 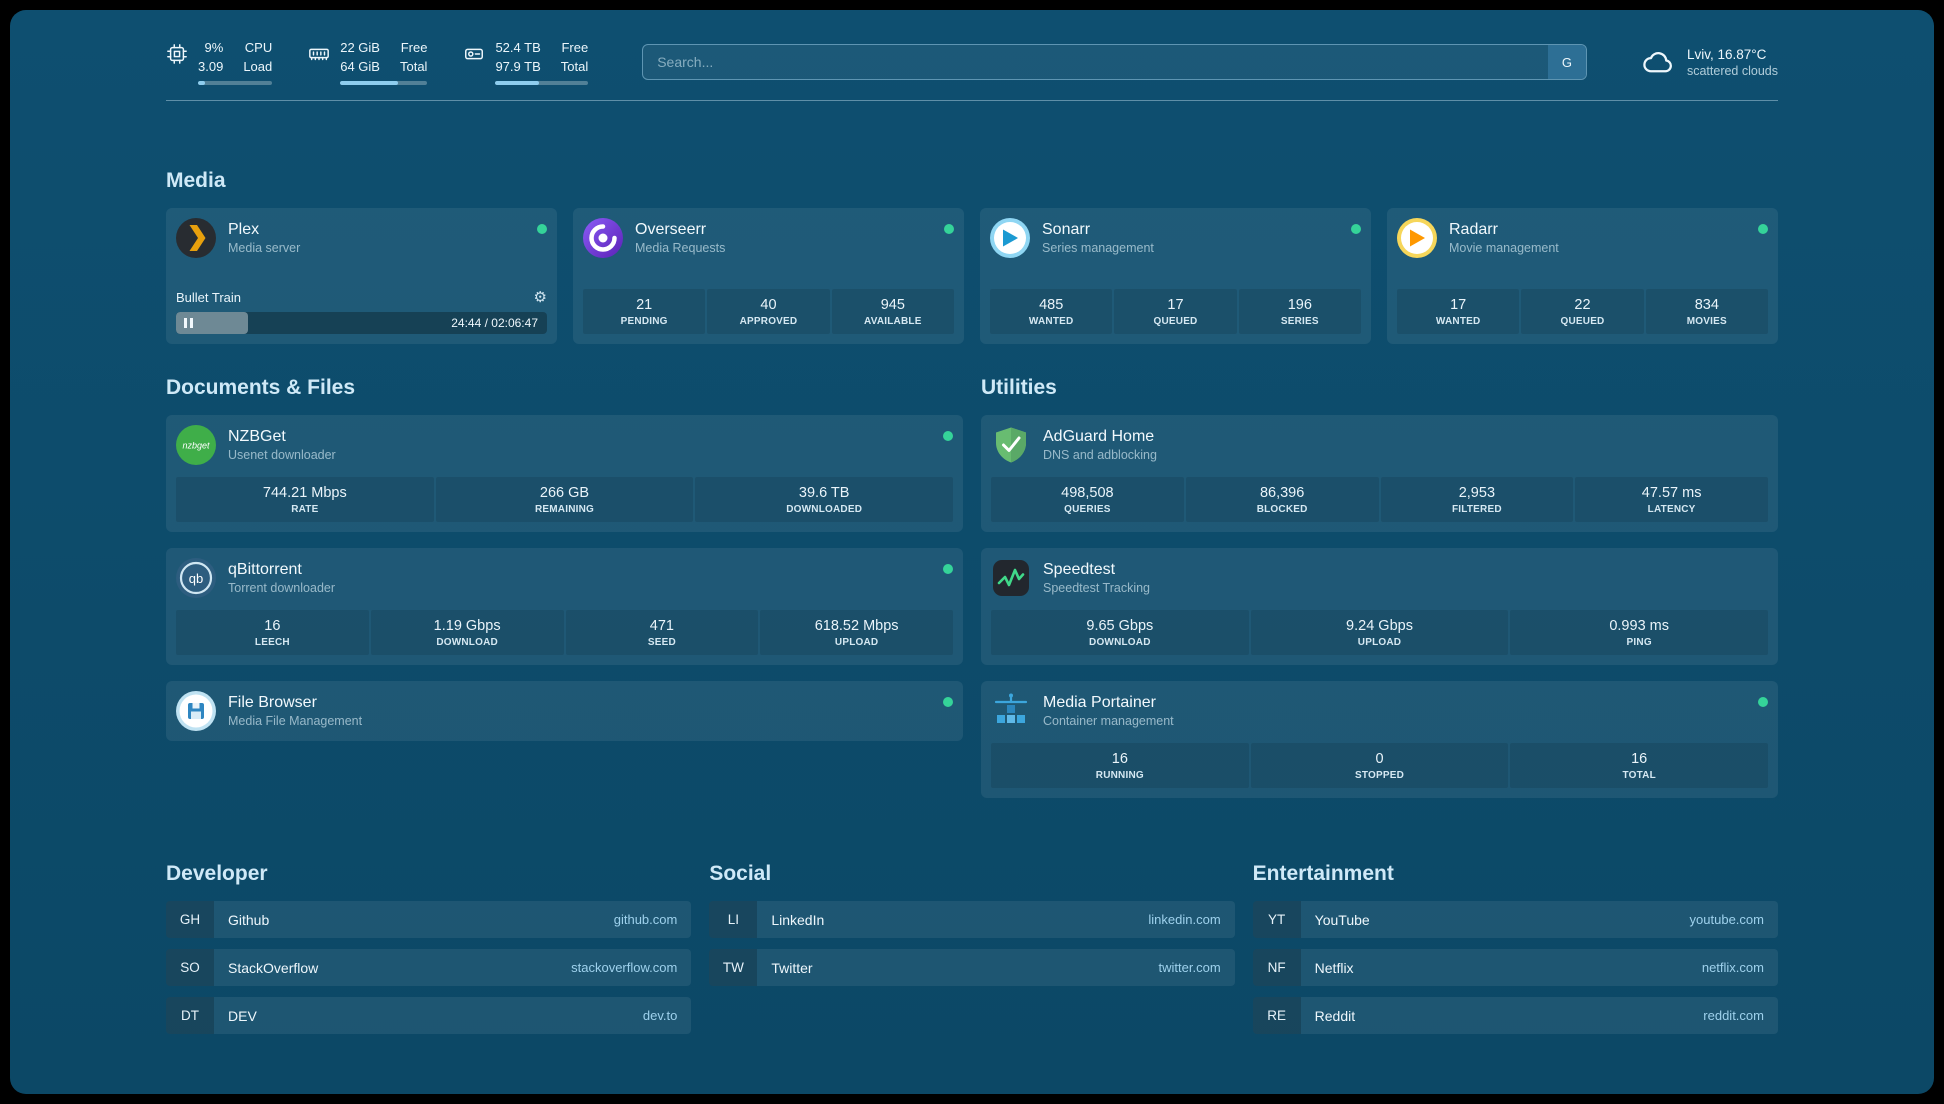 I want to click on service-description: Media Requests, so click(x=680, y=248).